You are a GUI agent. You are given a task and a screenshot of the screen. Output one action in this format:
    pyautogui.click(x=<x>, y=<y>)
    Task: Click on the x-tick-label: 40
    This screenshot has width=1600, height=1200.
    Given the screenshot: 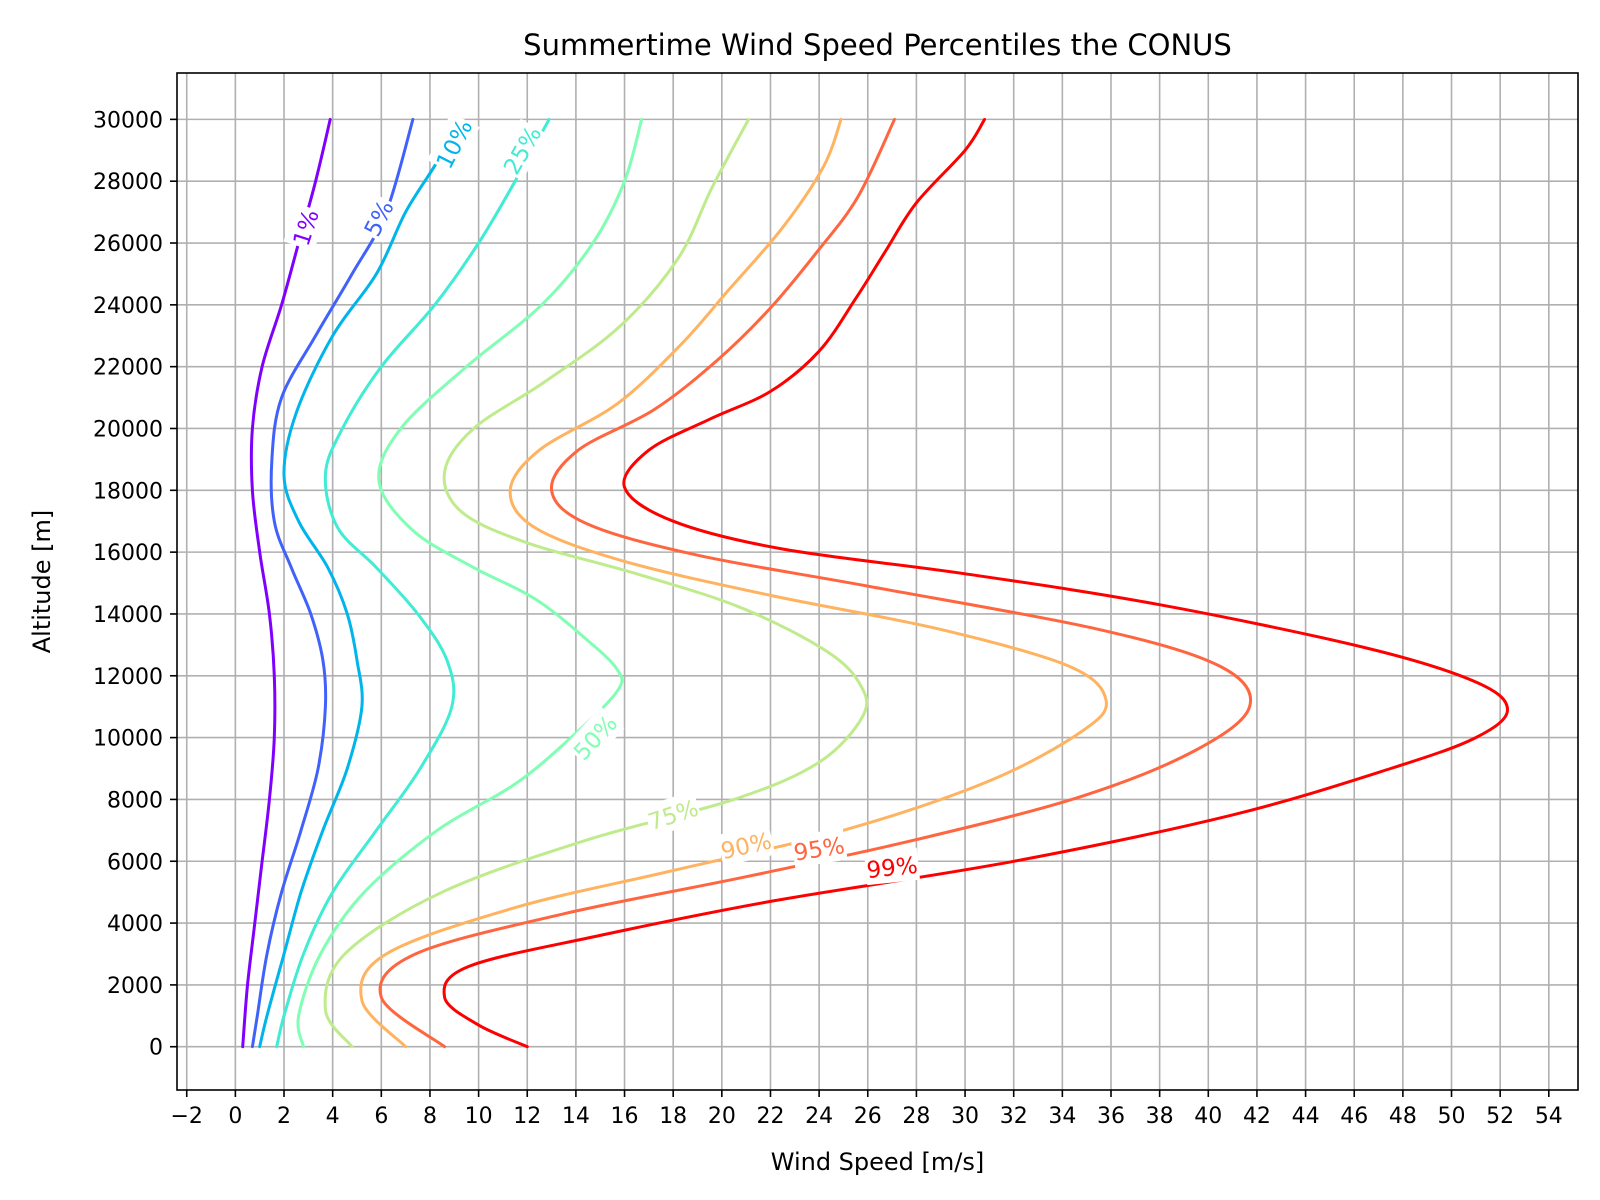 What is the action you would take?
    pyautogui.click(x=1208, y=1116)
    